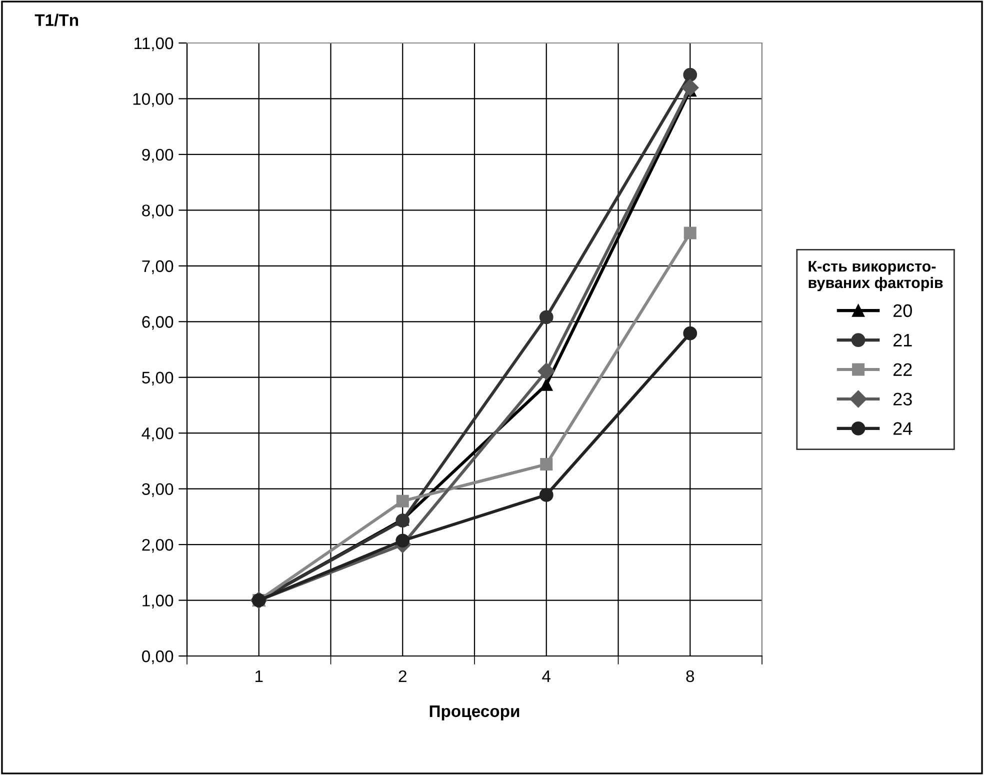  Describe the element at coordinates (259, 676) in the screenshot. I see `x-tick-label: 1` at that location.